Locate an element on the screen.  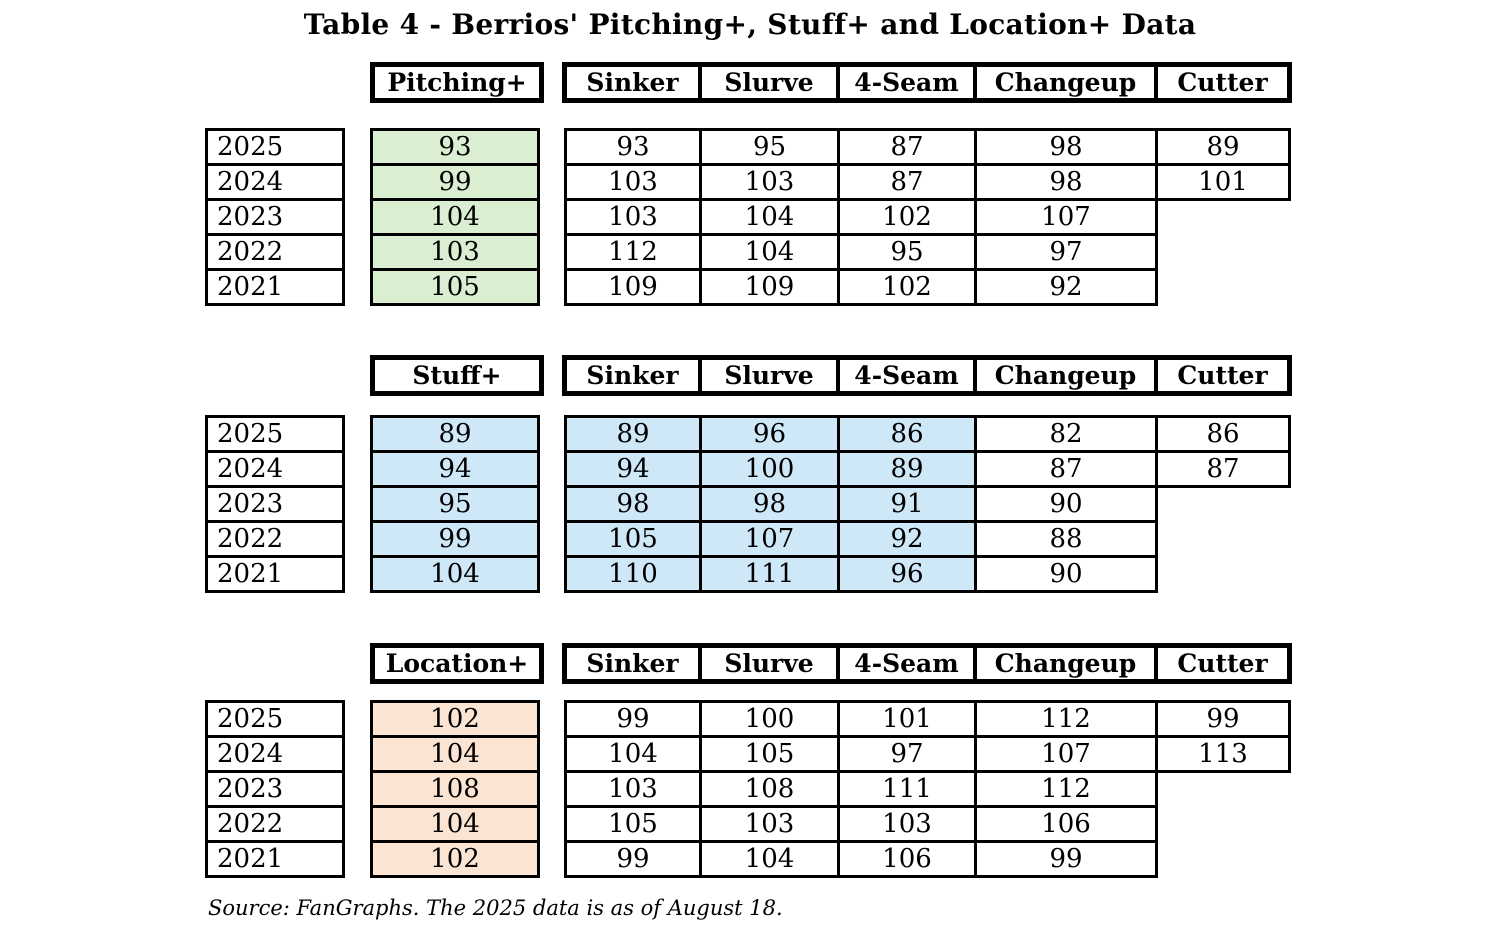
4seam-value: 89 is located at coordinates (908, 469).